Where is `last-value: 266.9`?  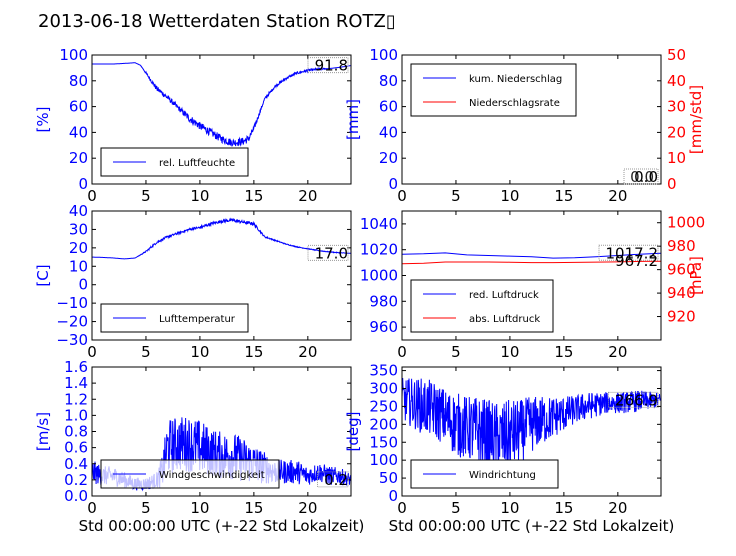
last-value: 266.9 is located at coordinates (636, 400).